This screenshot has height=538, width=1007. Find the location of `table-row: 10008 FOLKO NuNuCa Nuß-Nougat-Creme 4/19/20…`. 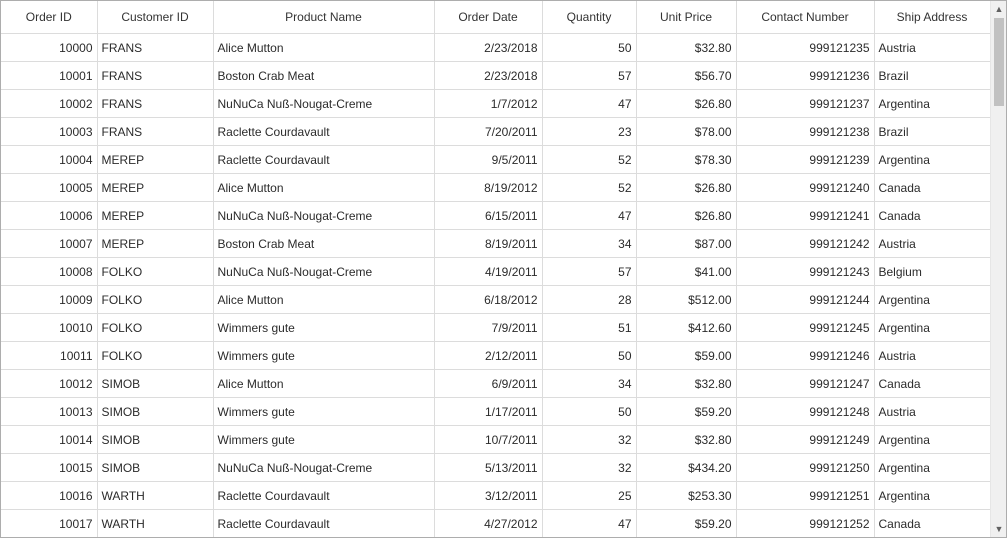

table-row: 10008 FOLKO NuNuCa Nuß-Nougat-Creme 4/19/20… is located at coordinates (495, 271).